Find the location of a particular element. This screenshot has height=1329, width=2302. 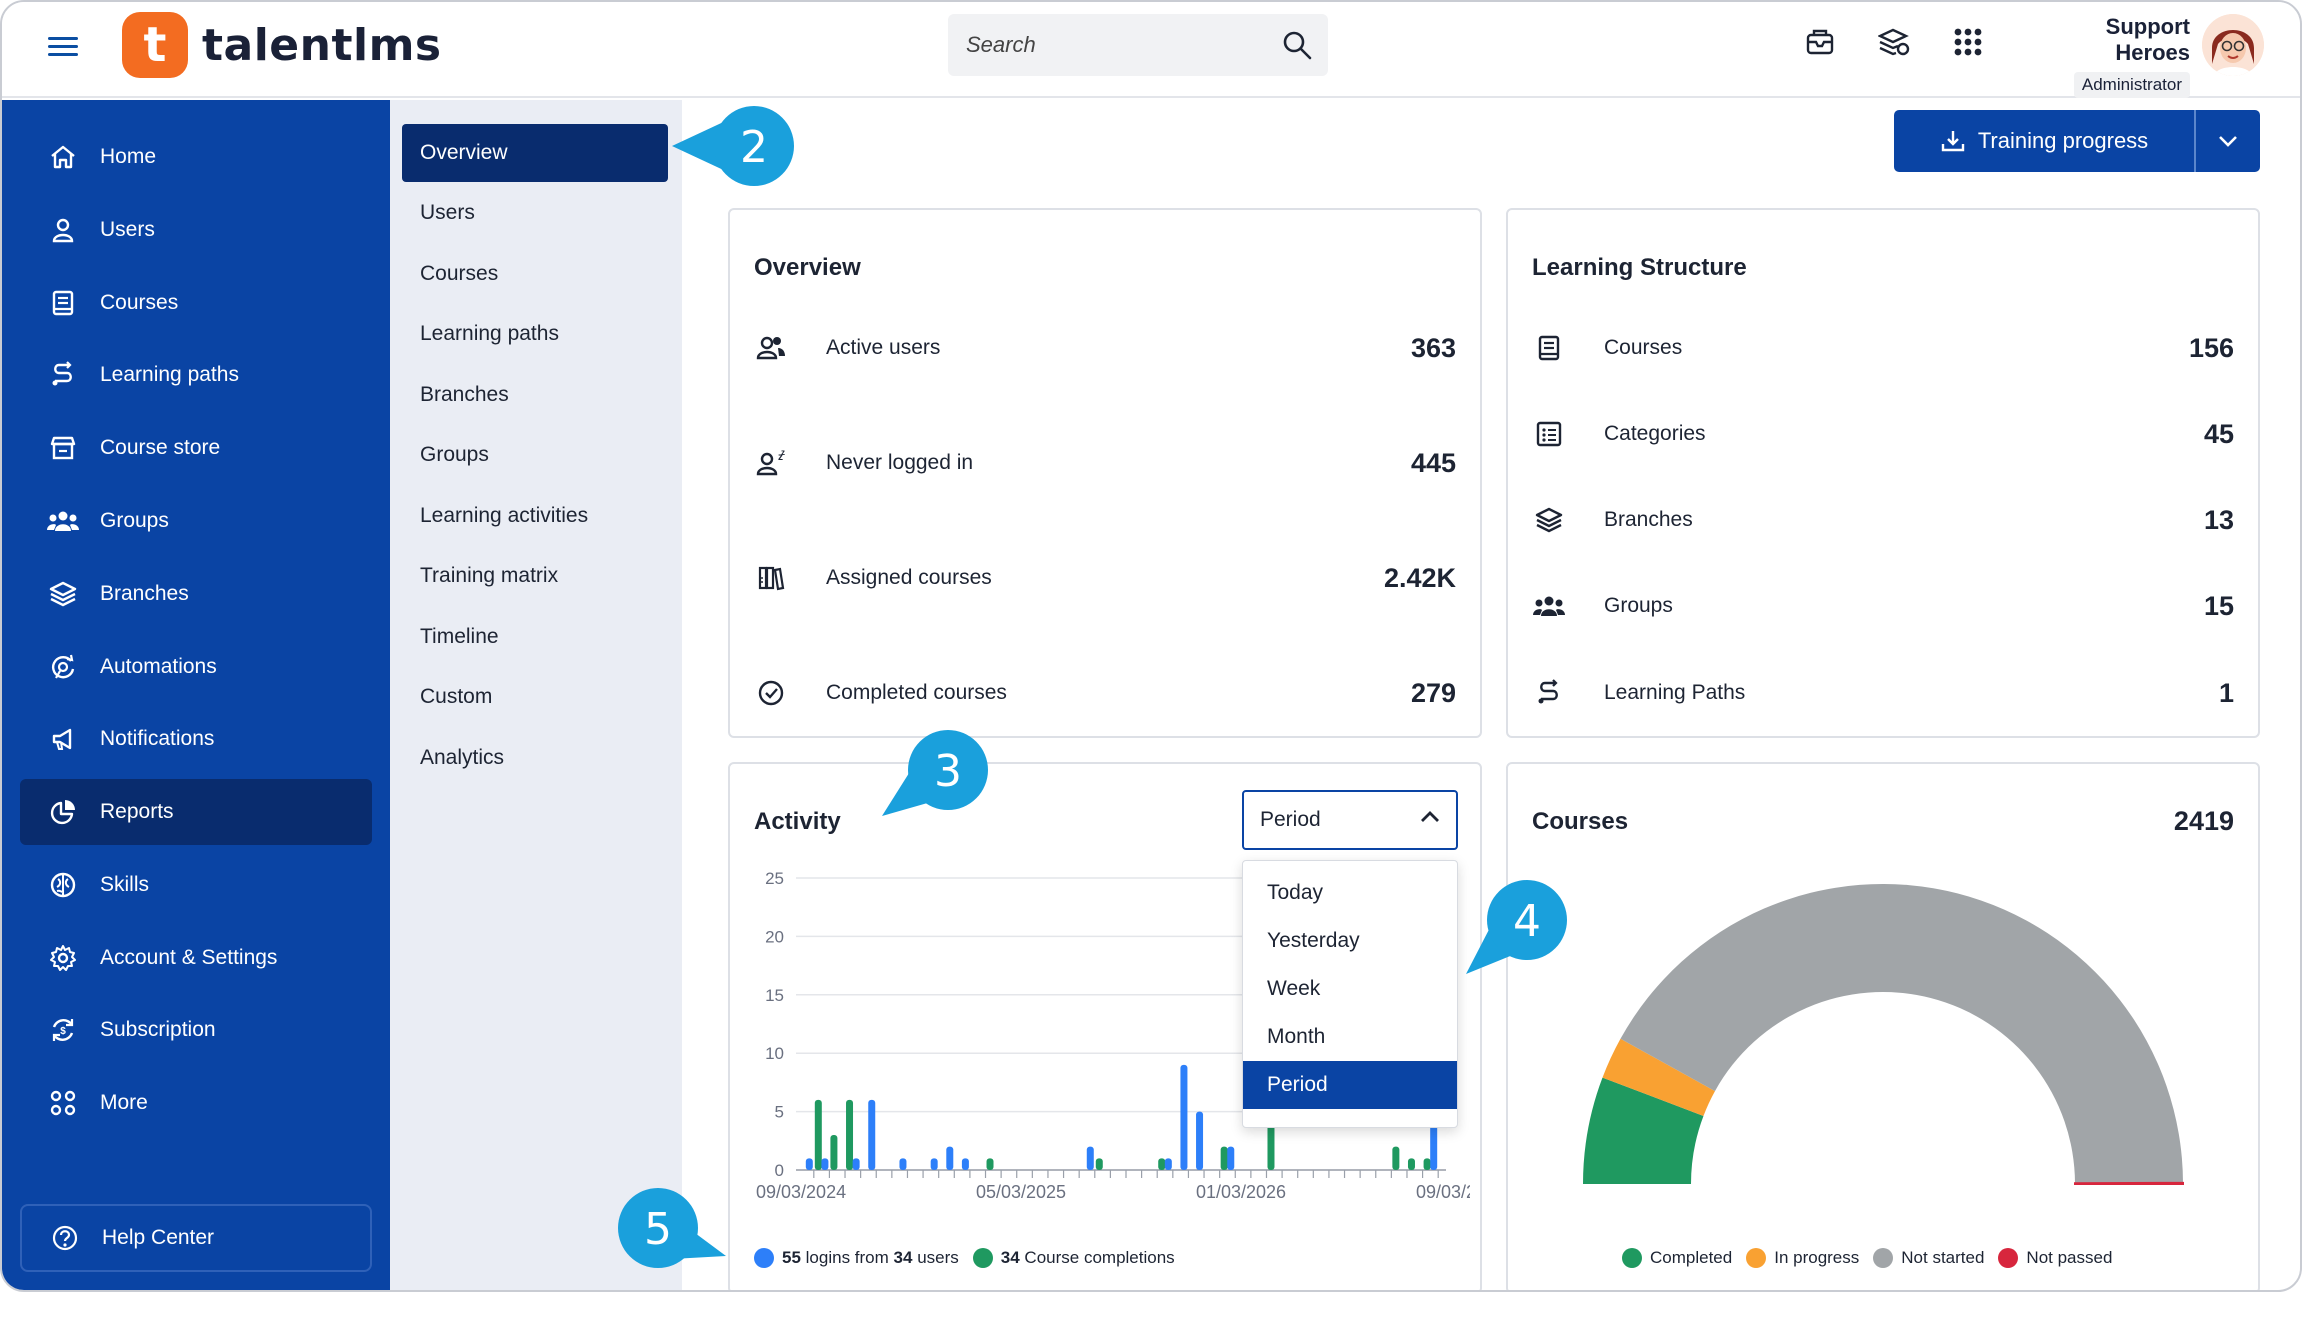

sidebar-item-course-store: Course store is located at coordinates (196, 448).